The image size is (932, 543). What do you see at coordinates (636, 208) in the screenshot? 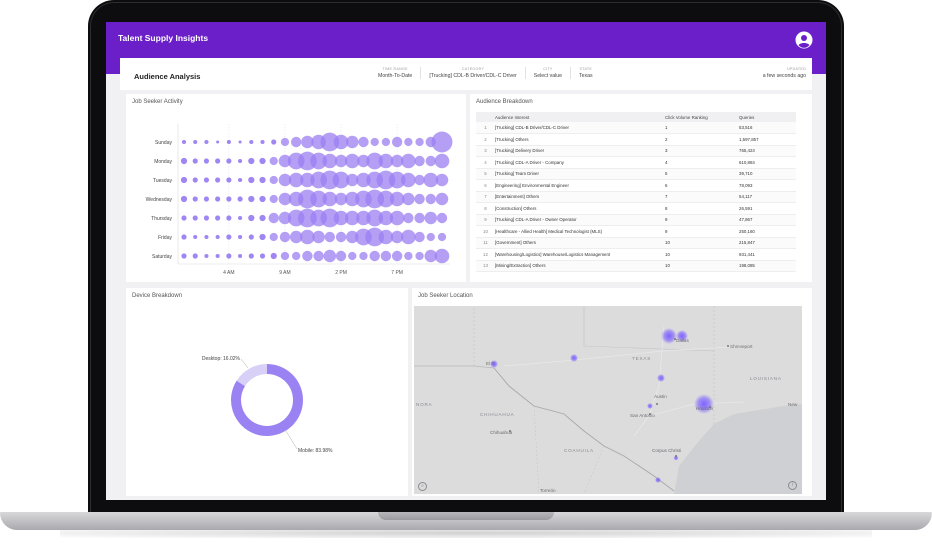
I see `table-row: 8 [Construction] Others 8 26,591` at bounding box center [636, 208].